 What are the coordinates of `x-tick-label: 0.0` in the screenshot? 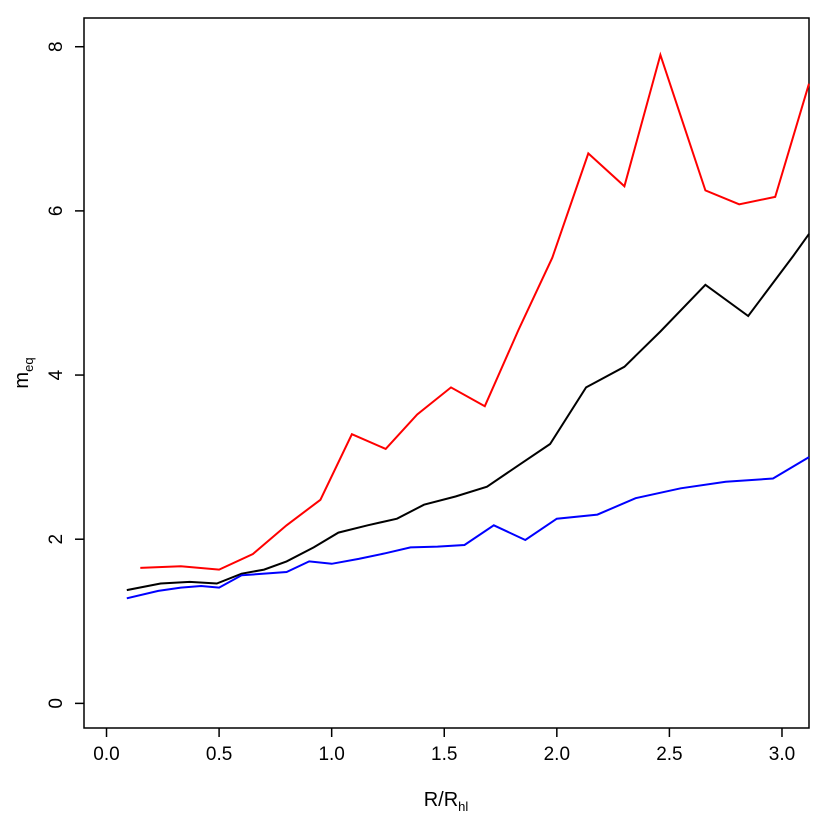 It's located at (106, 754).